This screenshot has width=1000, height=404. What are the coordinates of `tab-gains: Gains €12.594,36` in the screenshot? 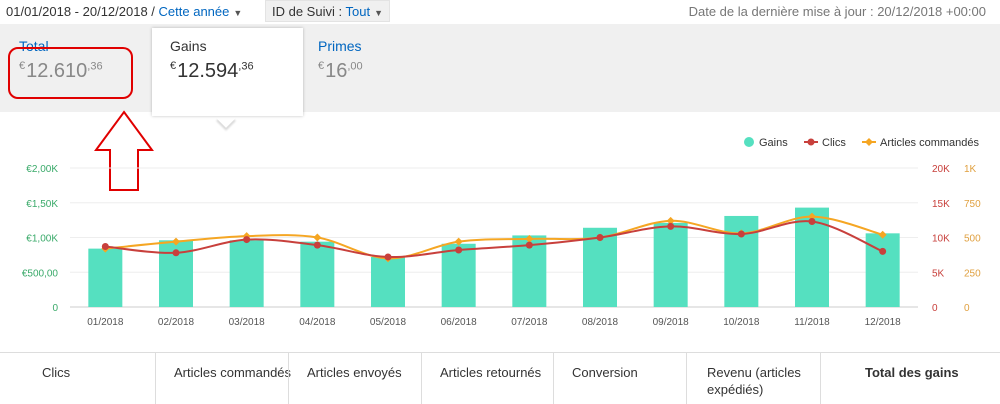 It's located at (227, 72).